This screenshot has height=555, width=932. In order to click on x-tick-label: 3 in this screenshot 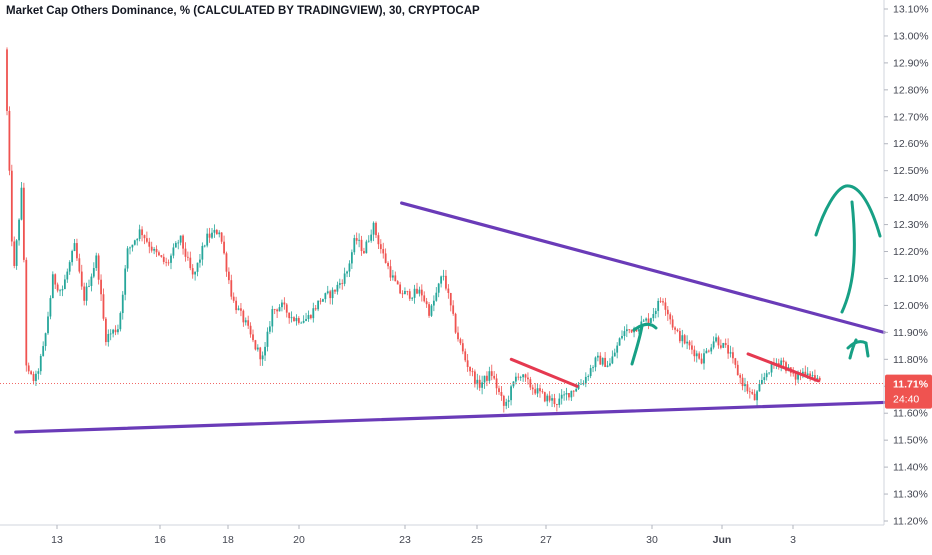, I will do `click(793, 540)`.